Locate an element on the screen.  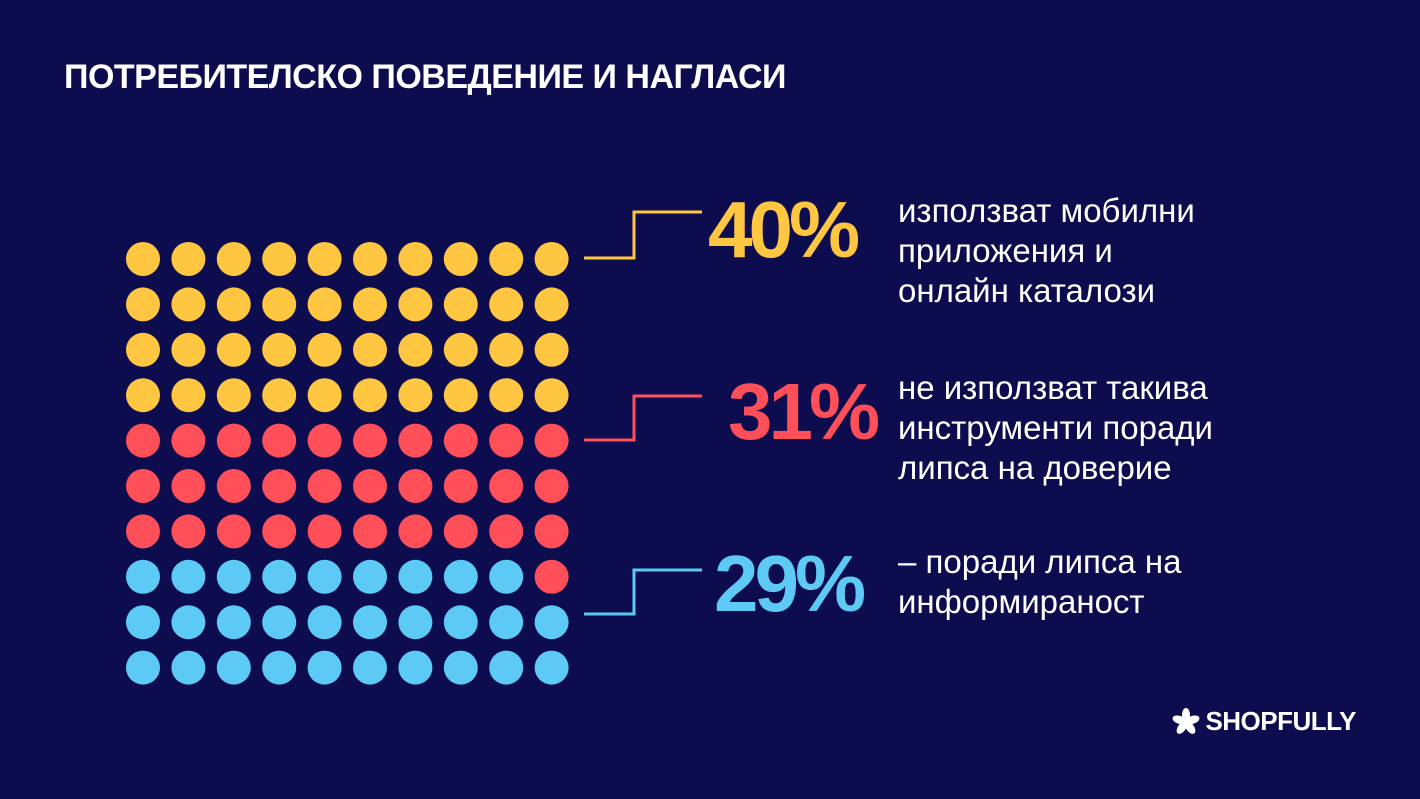
description-line: приложения и is located at coordinates (1005, 250).